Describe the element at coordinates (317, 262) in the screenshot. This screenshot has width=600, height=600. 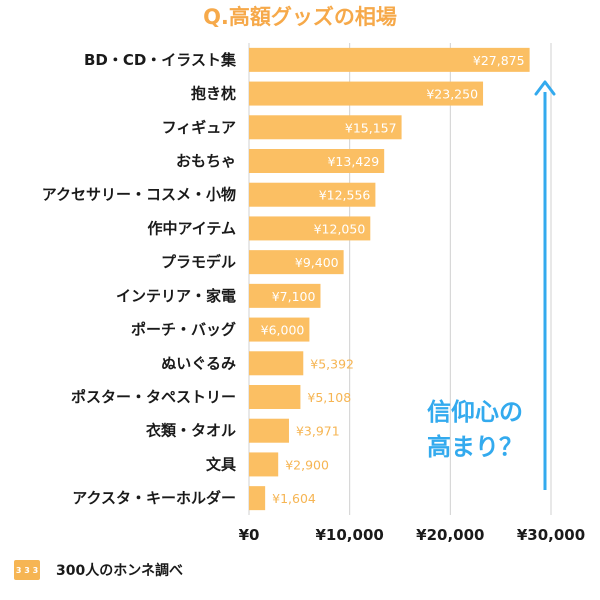
I see `value-label: ¥9,400` at that location.